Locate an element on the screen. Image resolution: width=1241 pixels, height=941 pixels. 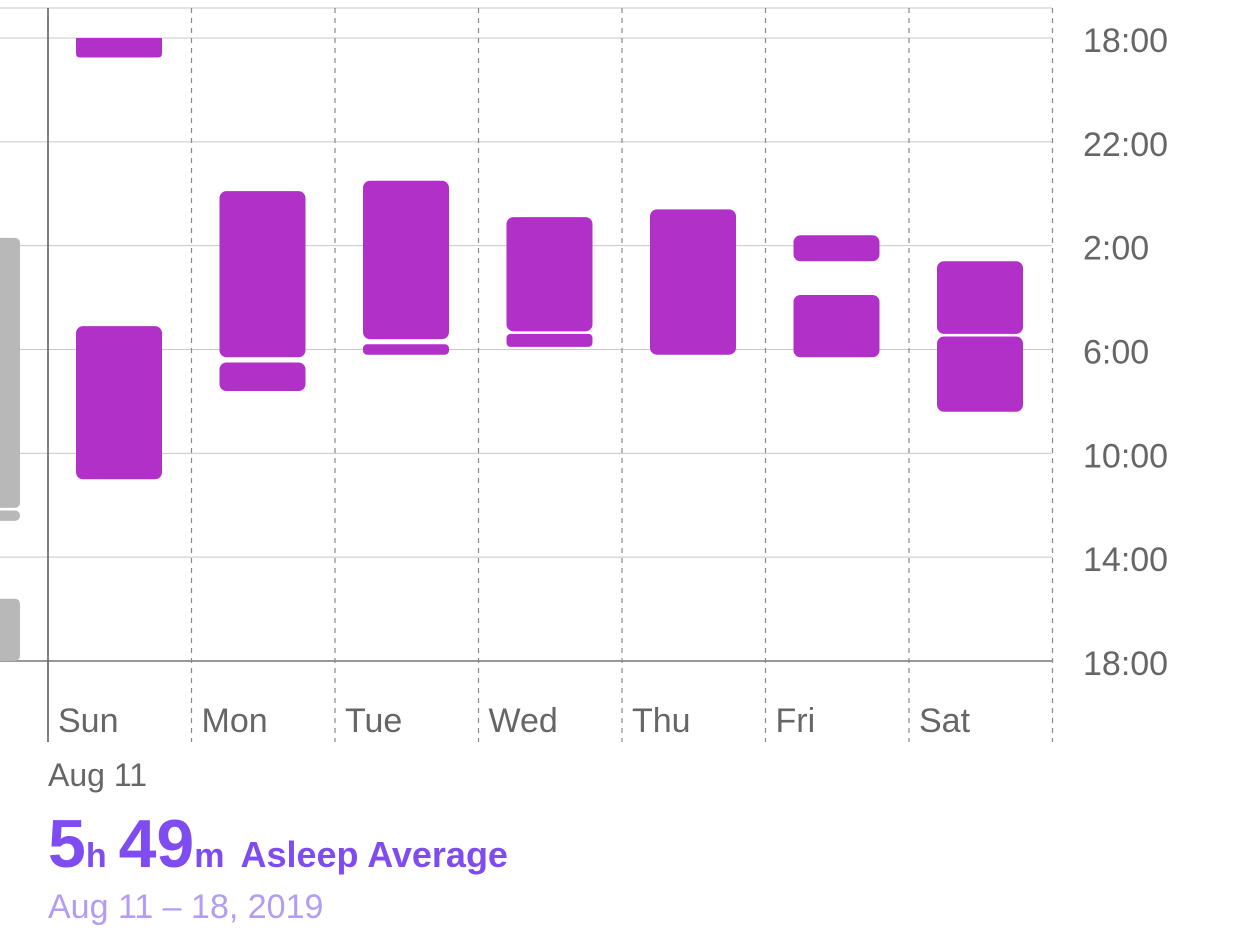
x-tick-label: Wed is located at coordinates (523, 721).